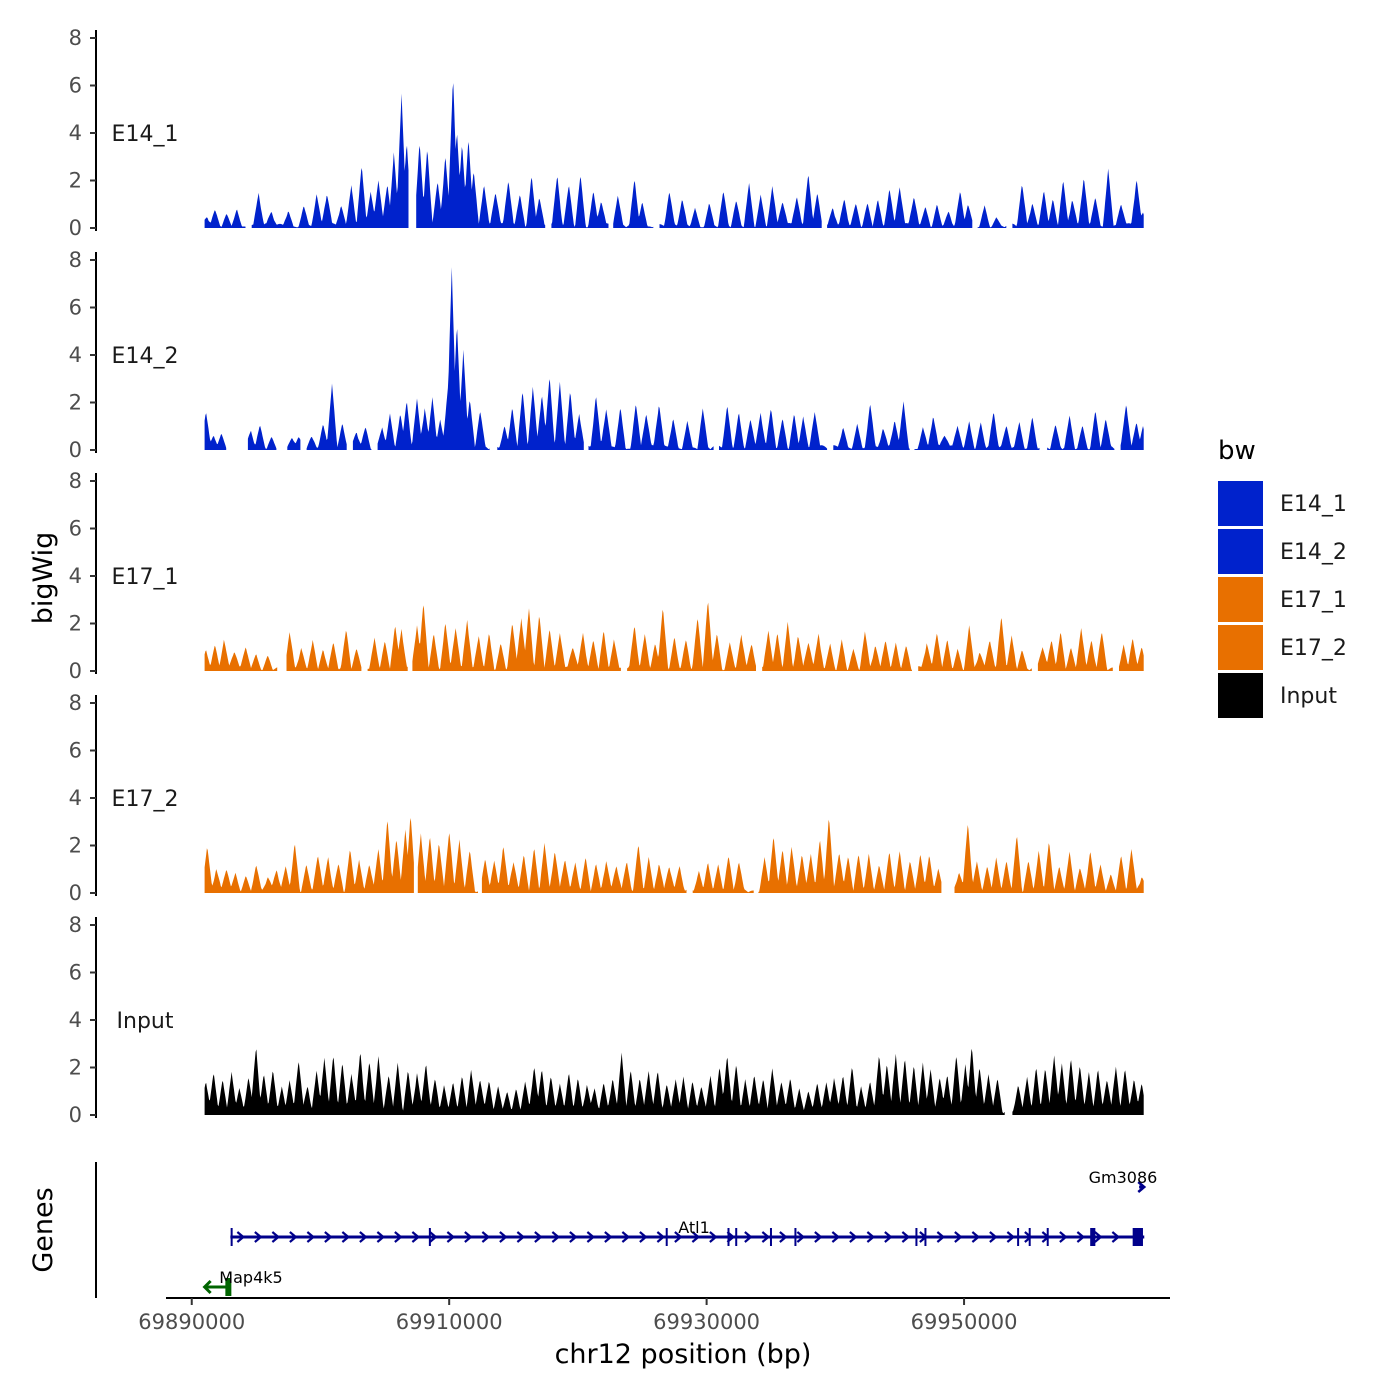  What do you see at coordinates (145, 799) in the screenshot?
I see `track-label: E17_2` at bounding box center [145, 799].